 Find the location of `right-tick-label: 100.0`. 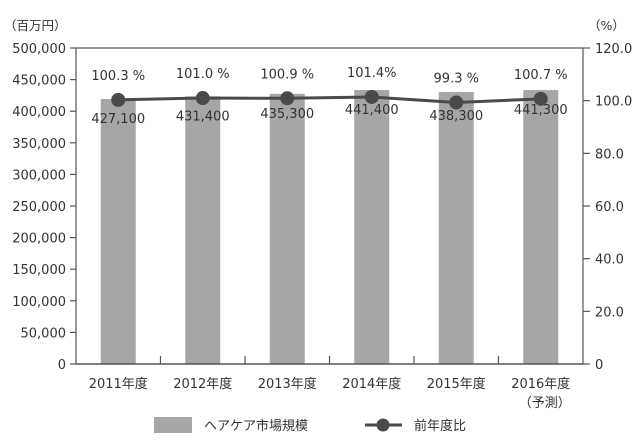

right-tick-label: 100.0 is located at coordinates (613, 102).